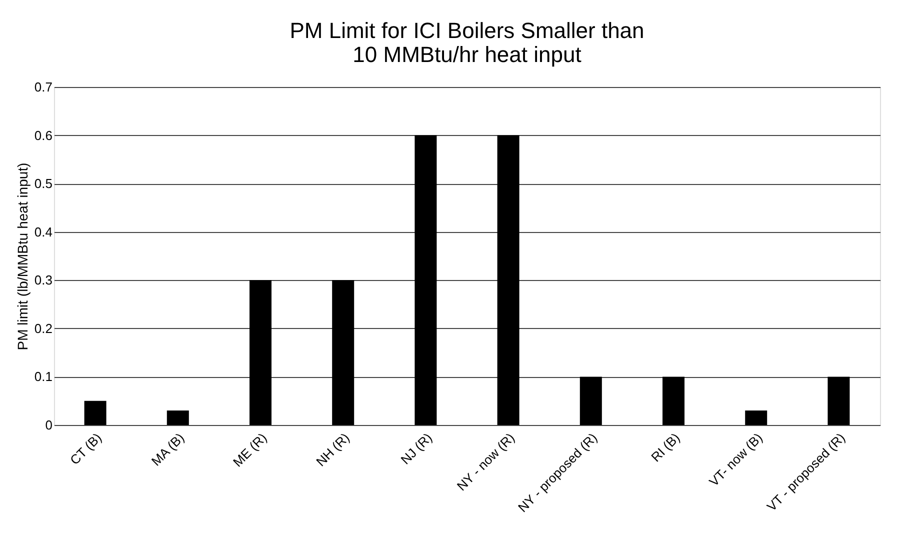 This screenshot has height=539, width=924. What do you see at coordinates (22, 256) in the screenshot?
I see `y-axis-title: PM limit (lb/MMBtu heat input)` at bounding box center [22, 256].